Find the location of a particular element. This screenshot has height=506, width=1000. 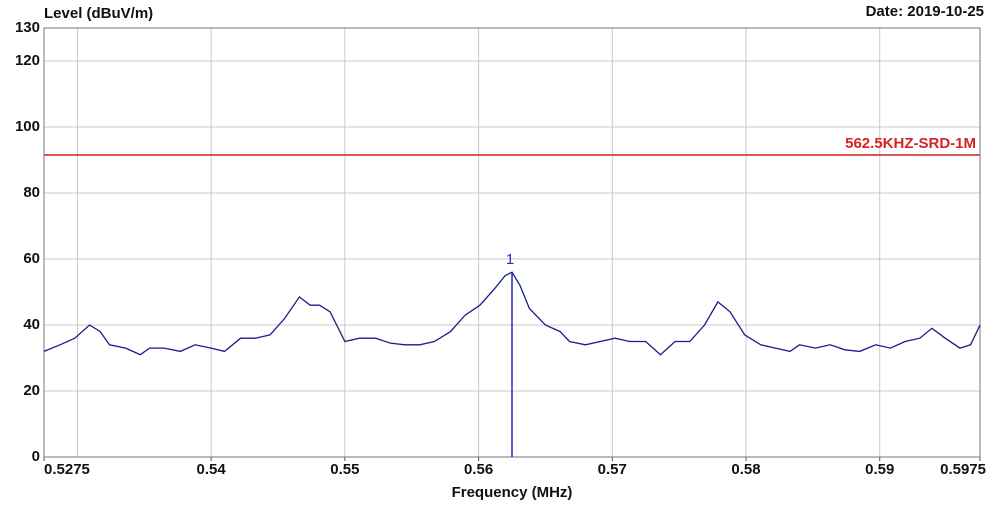

y-tick-label: 100 is located at coordinates (27, 126).